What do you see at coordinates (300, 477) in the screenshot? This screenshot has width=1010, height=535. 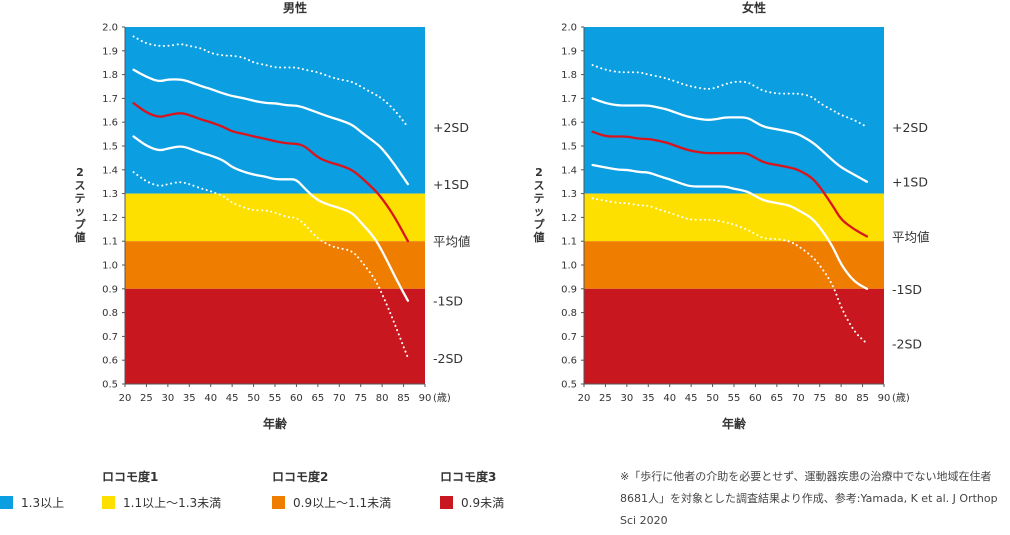 I see `legend-heading: ロコモ度2` at bounding box center [300, 477].